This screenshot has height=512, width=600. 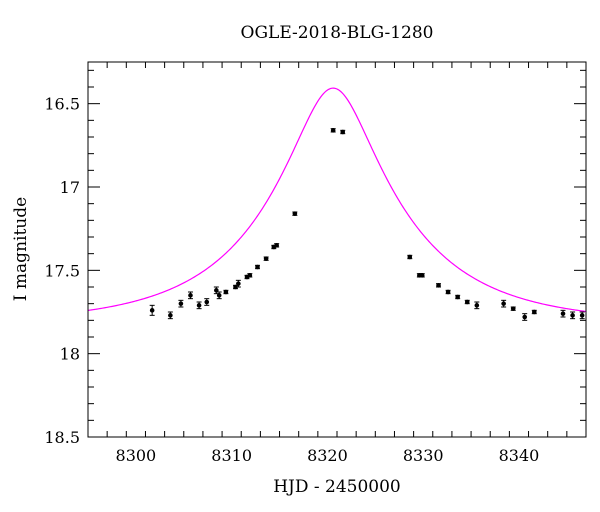 What do you see at coordinates (337, 33) in the screenshot?
I see `chart-title: OGLE-2018-BLG-1280` at bounding box center [337, 33].